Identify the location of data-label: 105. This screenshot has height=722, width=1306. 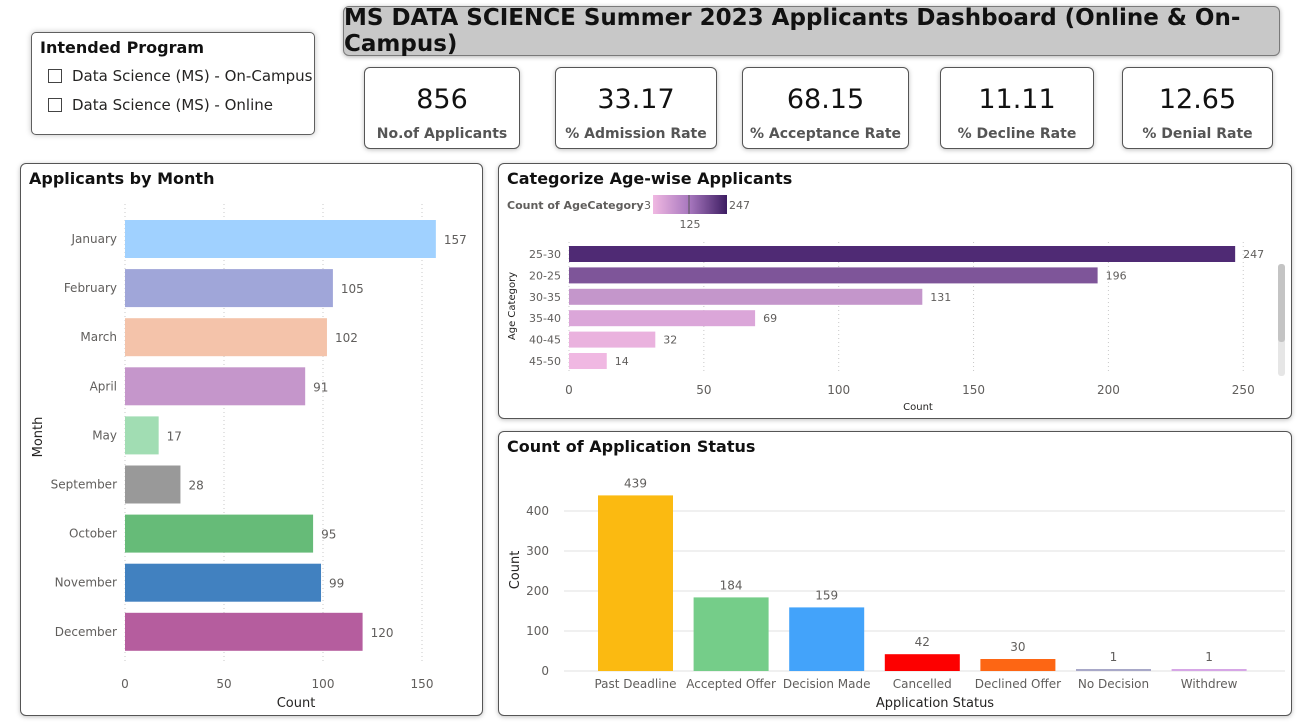
(352, 289).